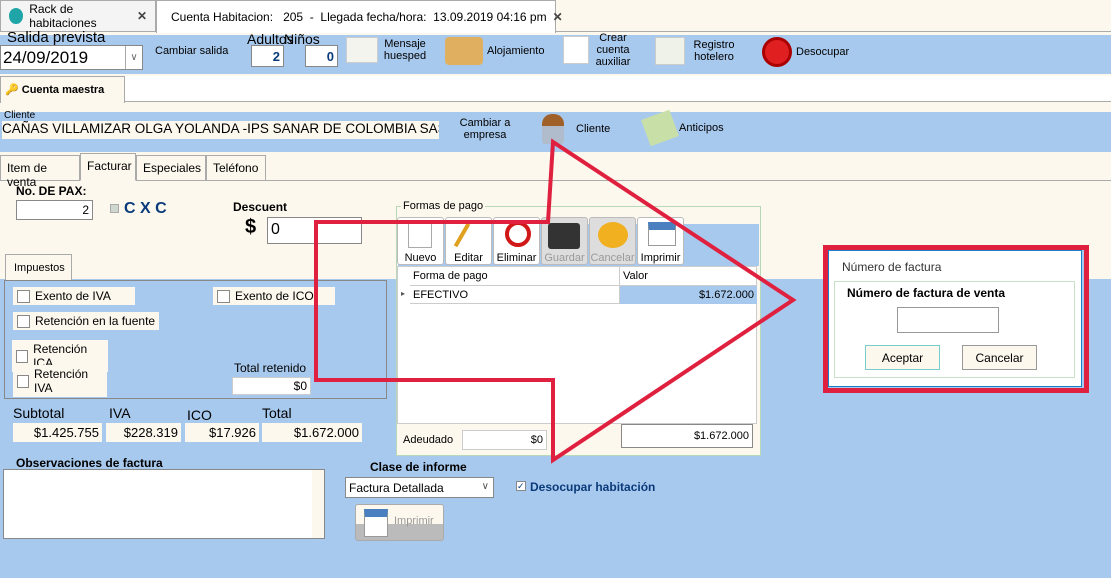 The width and height of the screenshot is (1111, 578). I want to click on subtotal-value: $1.425.755, so click(57, 432).